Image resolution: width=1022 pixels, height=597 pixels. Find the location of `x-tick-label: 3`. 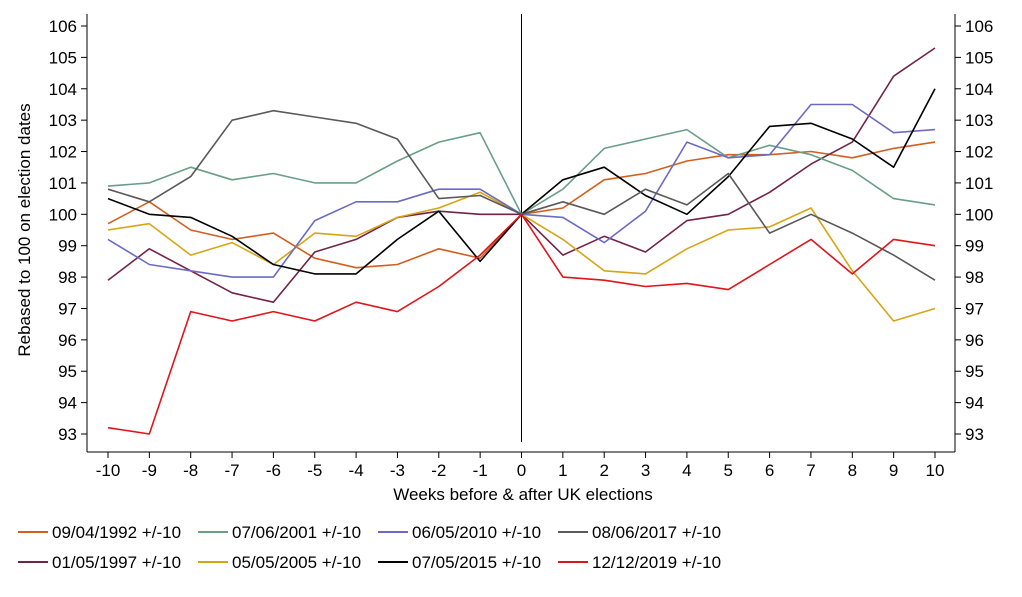

x-tick-label: 3 is located at coordinates (645, 470).